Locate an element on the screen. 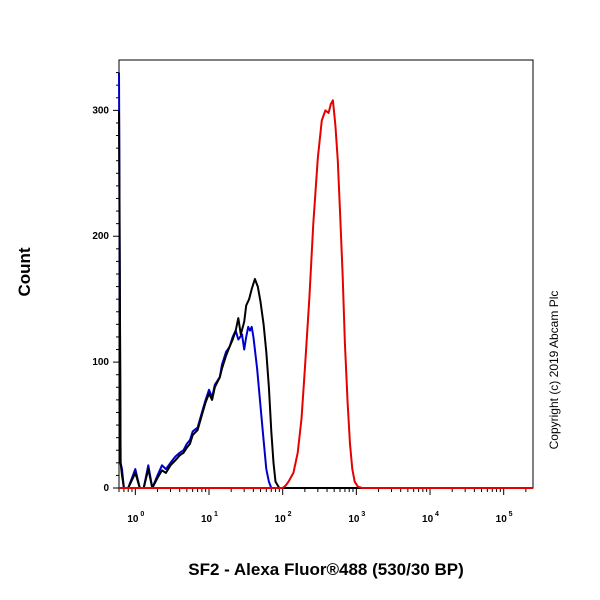 This screenshot has height=600, width=600. y-axis: 0 100 200 300 is located at coordinates (105, 299).